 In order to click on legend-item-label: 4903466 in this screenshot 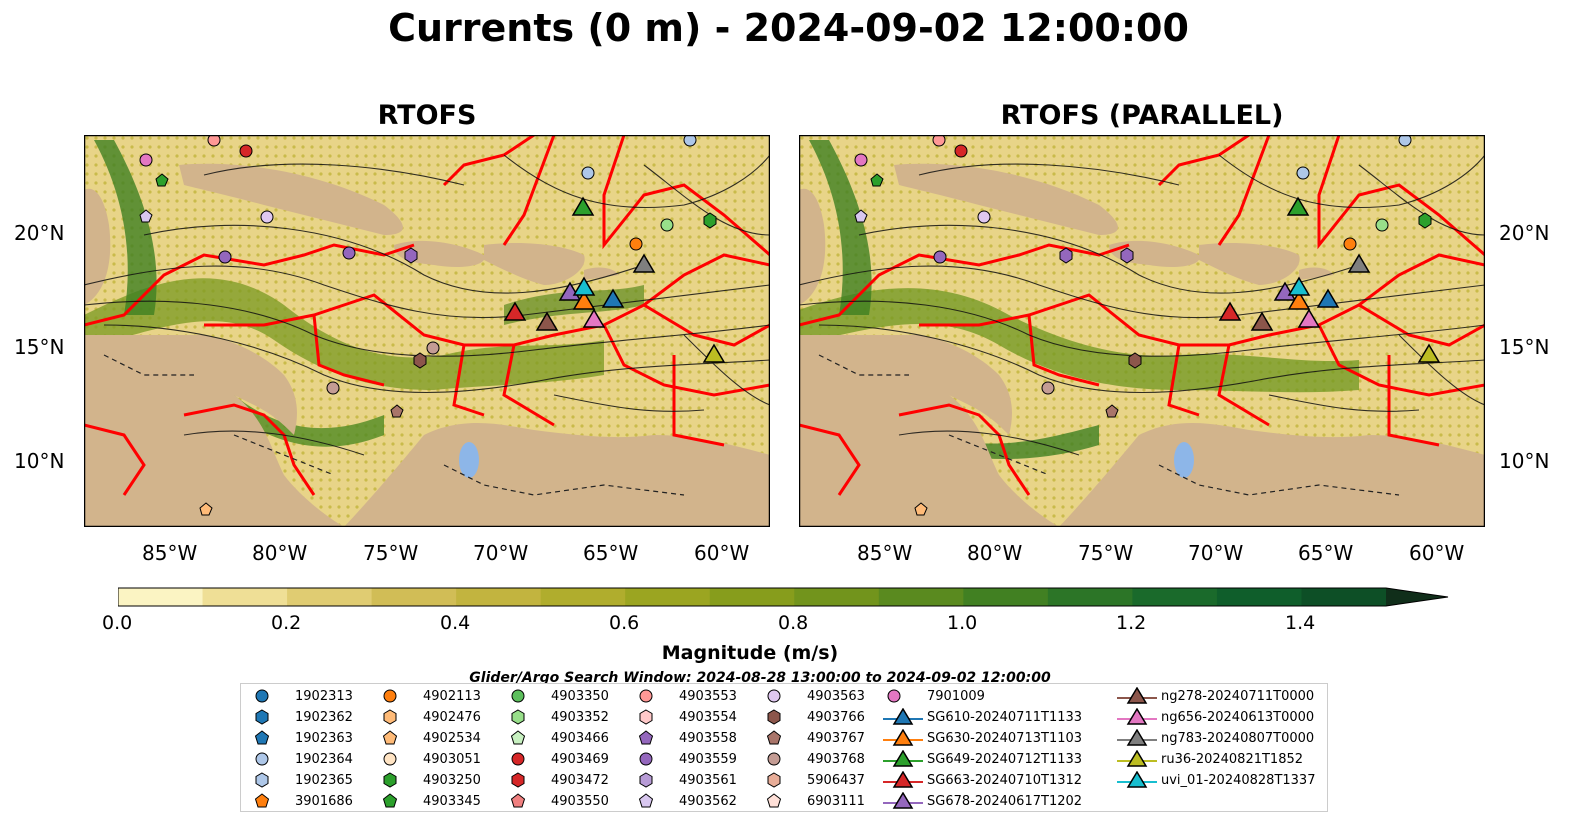, I will do `click(580, 738)`.